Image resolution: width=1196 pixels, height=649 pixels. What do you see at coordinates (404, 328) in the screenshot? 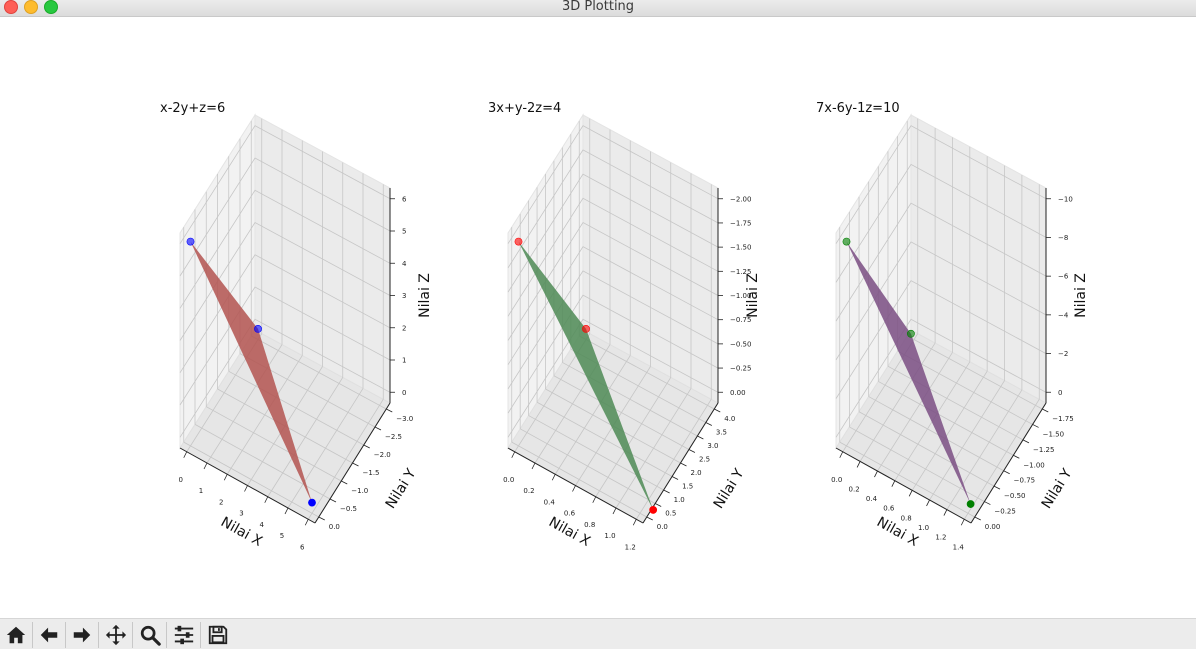
I see `z-tick-label: 2` at bounding box center [404, 328].